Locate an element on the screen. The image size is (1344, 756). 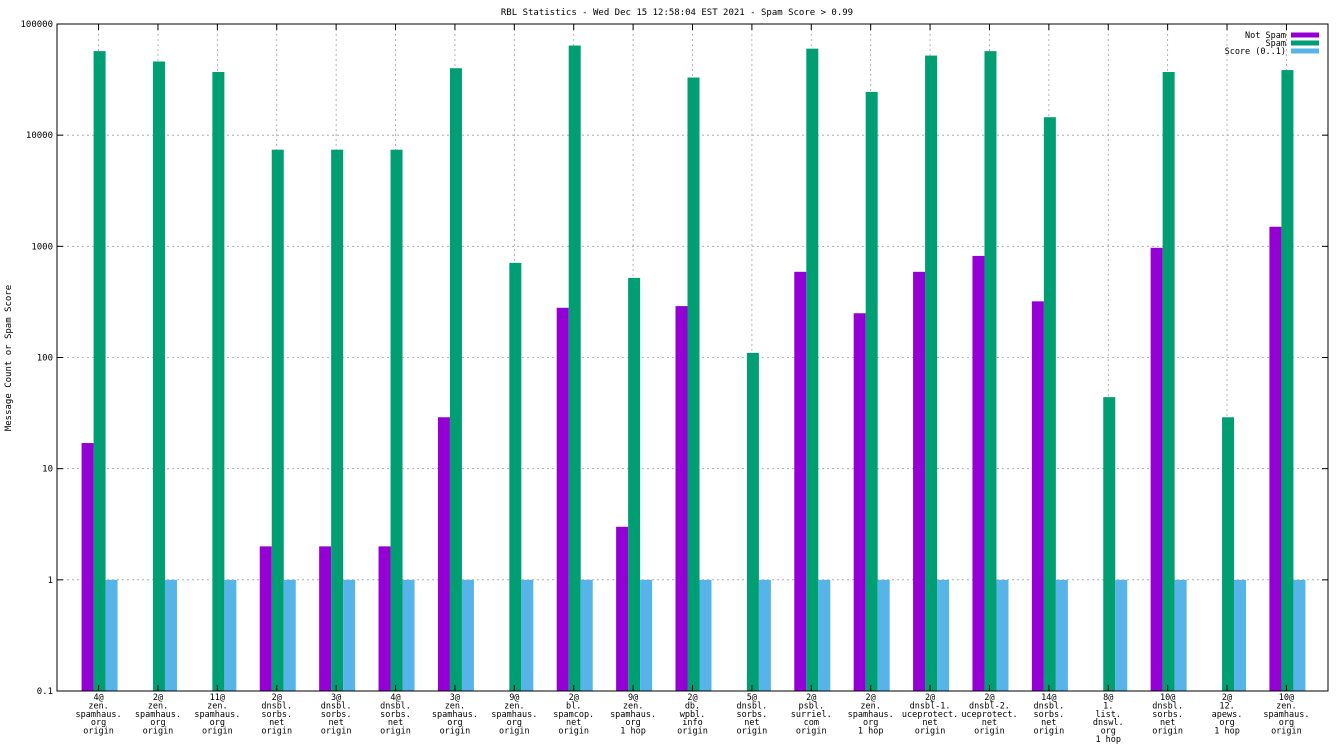
x-tick-label: 2@ 12. apews. org 1 hop is located at coordinates (1227, 715).